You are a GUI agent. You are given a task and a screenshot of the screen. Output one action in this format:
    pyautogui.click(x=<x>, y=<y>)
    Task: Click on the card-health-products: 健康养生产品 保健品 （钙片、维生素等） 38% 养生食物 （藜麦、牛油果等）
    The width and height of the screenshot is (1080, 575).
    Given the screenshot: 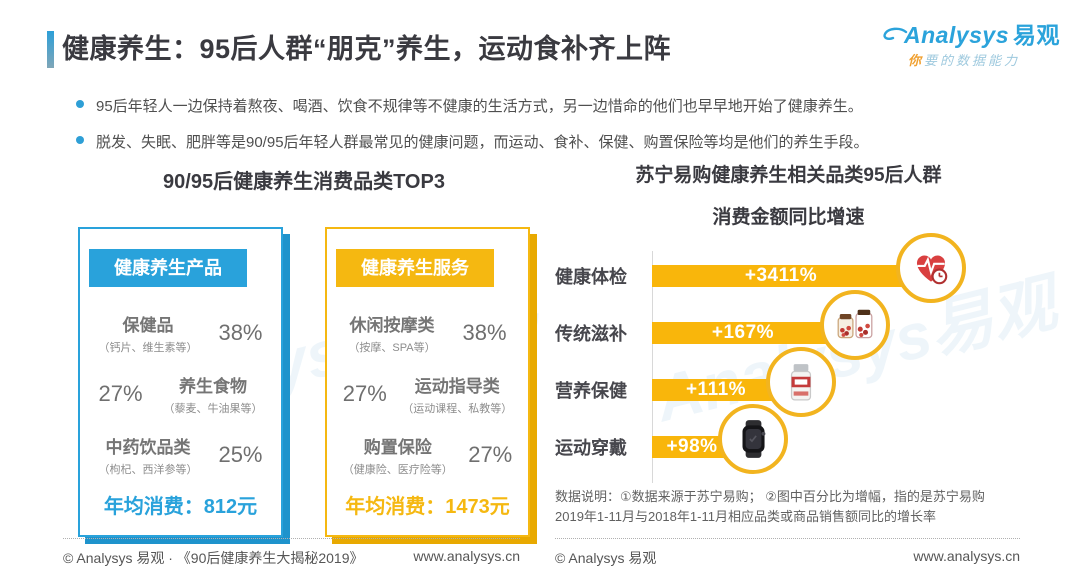 What is the action you would take?
    pyautogui.click(x=180, y=382)
    